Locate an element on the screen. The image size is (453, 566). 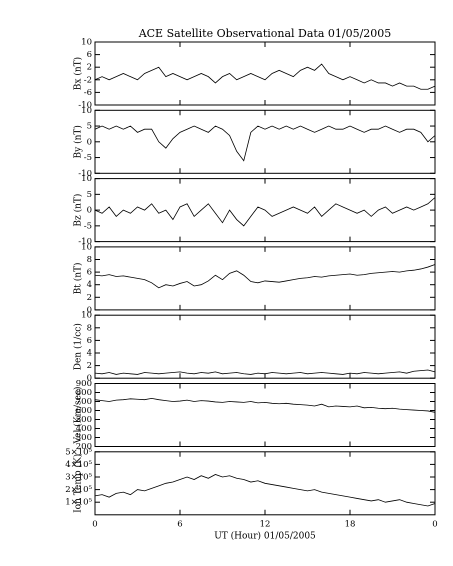
x-tick-label: 12 is located at coordinates (265, 524).